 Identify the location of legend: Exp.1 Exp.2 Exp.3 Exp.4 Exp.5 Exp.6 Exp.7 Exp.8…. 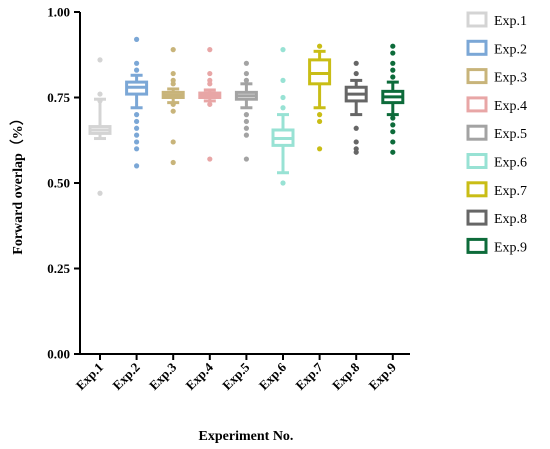
(496, 133).